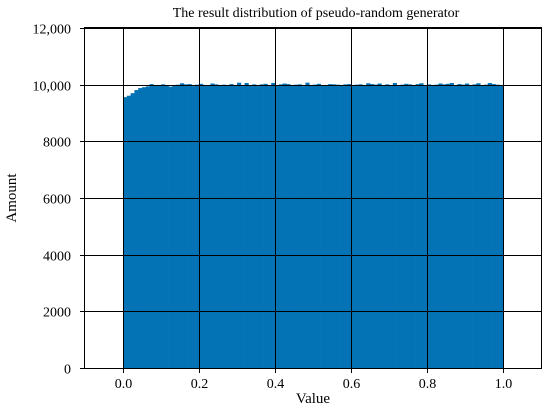 This screenshot has height=408, width=550. I want to click on y-tick-label: 10,000, so click(52, 87).